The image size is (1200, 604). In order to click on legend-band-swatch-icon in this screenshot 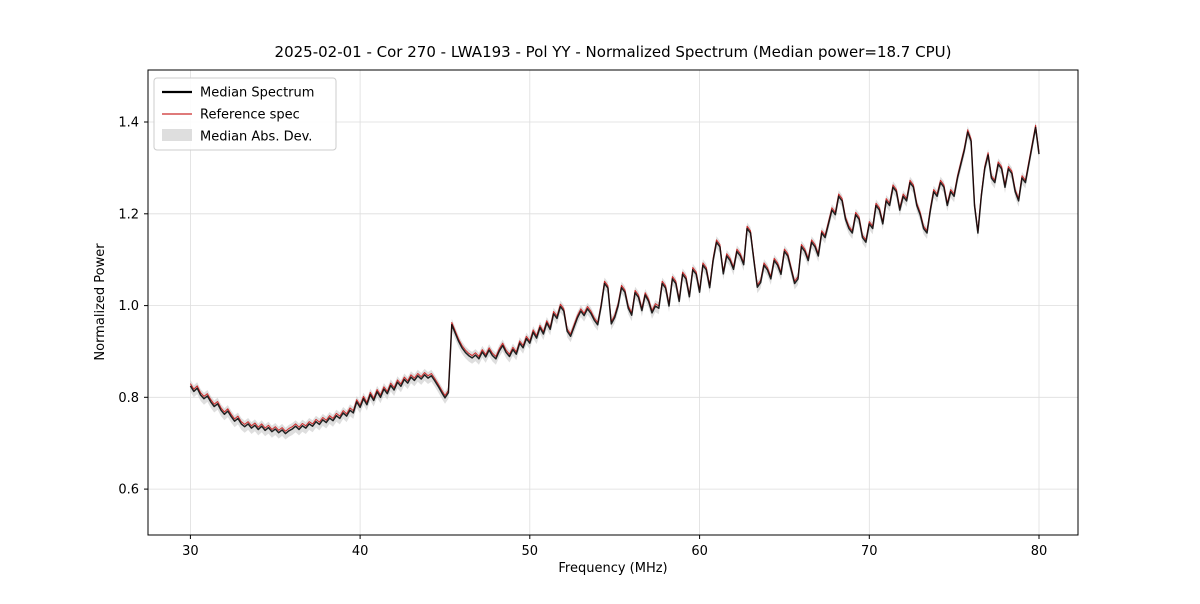, I will do `click(177, 135)`.